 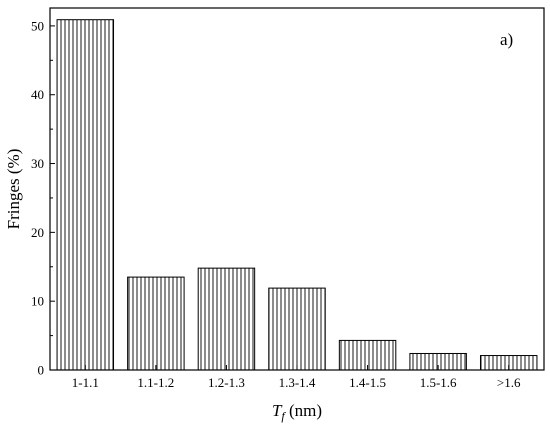 What do you see at coordinates (37, 232) in the screenshot?
I see `y-tick-label-2: 20` at bounding box center [37, 232].